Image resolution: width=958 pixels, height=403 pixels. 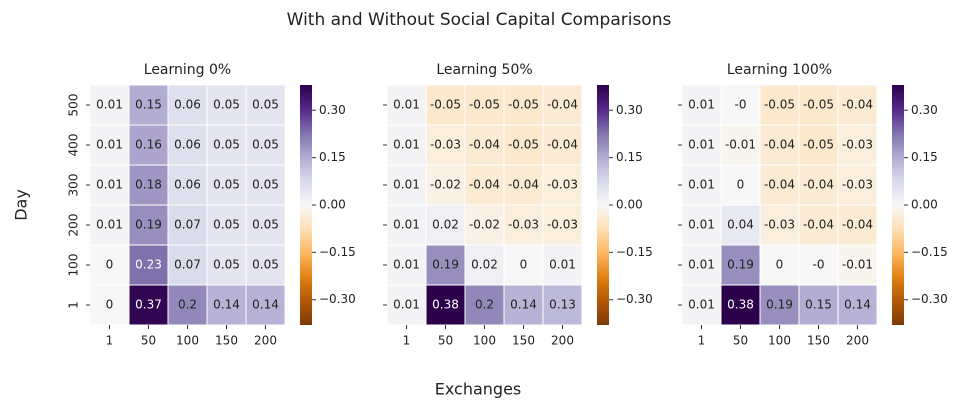 What do you see at coordinates (484, 305) in the screenshot?
I see `cell-label: 0.2` at bounding box center [484, 305].